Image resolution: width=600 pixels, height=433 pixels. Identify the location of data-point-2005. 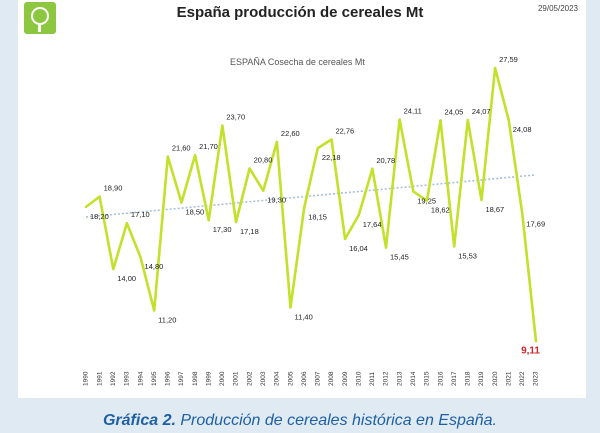
(290, 307).